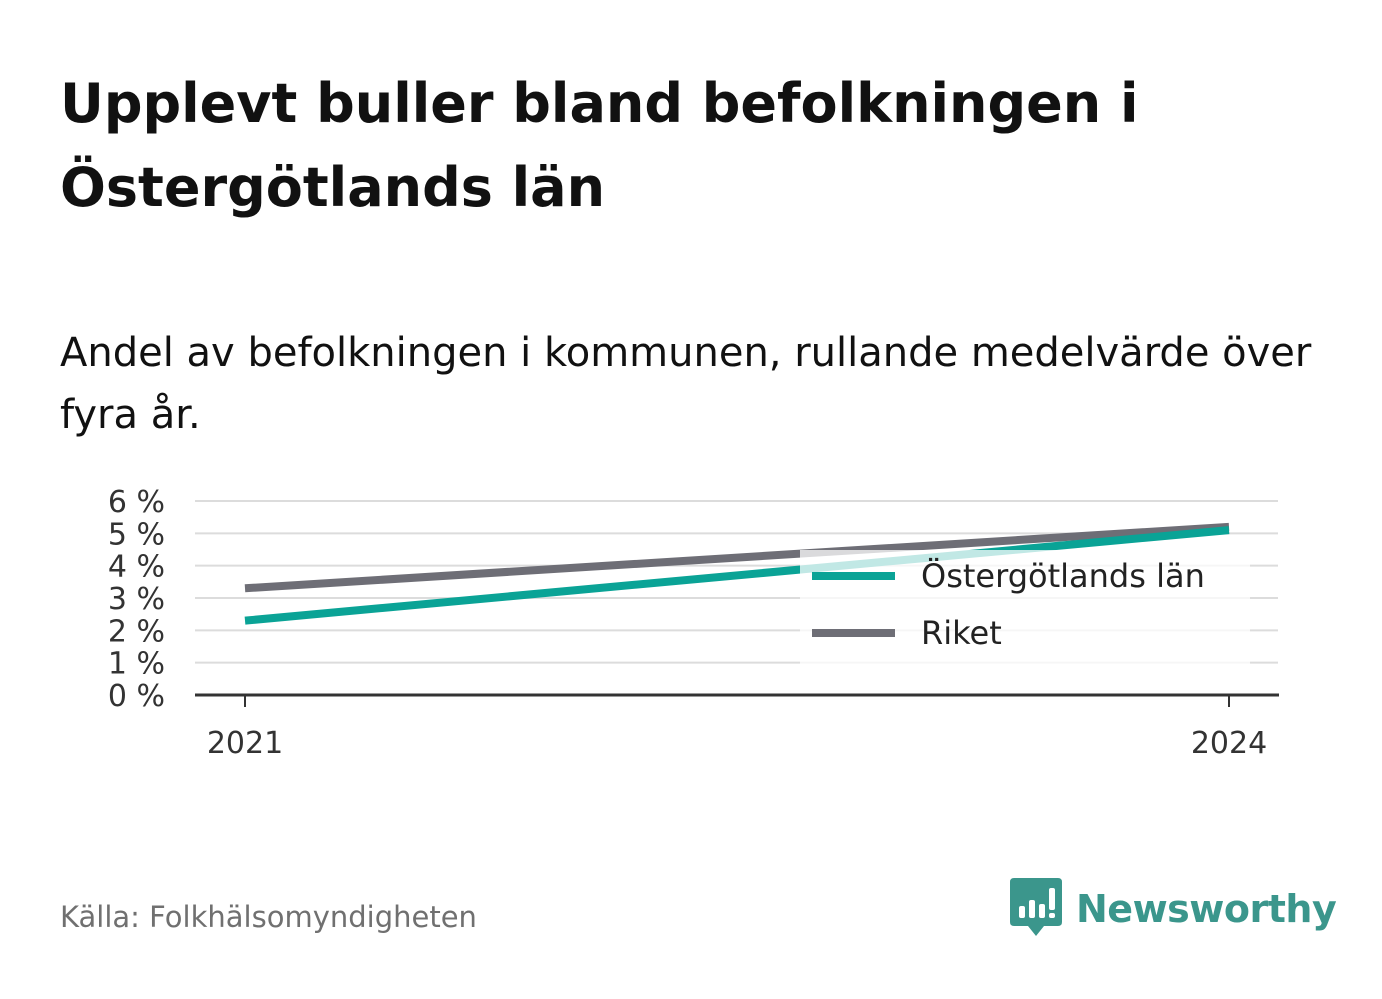  I want to click on y-tick-label: 1 %, so click(136, 664).